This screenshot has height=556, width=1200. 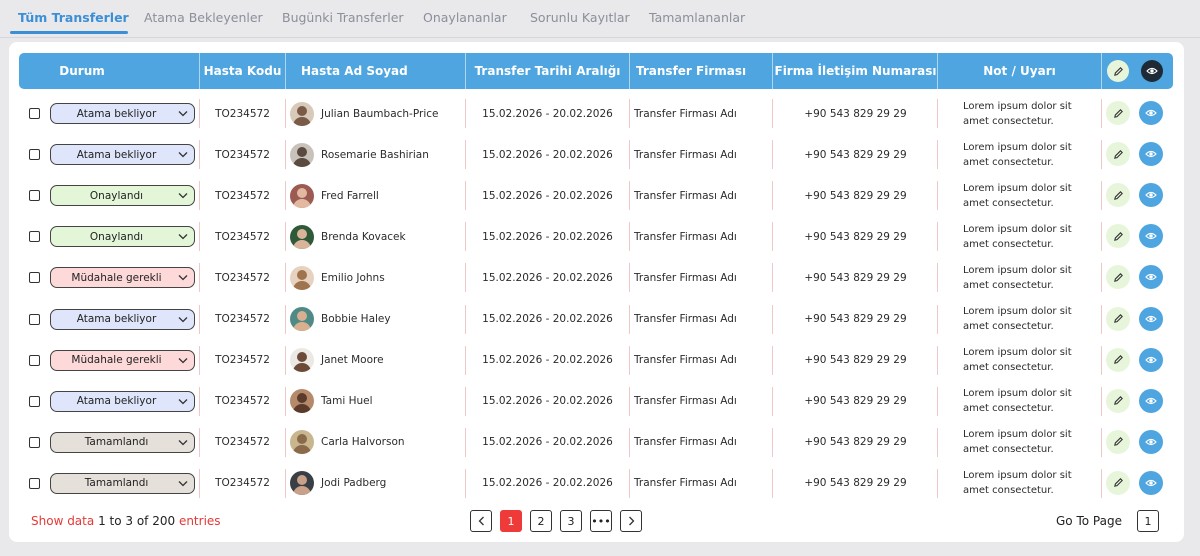 I want to click on tab-6: Tamamlananlar, so click(x=697, y=17).